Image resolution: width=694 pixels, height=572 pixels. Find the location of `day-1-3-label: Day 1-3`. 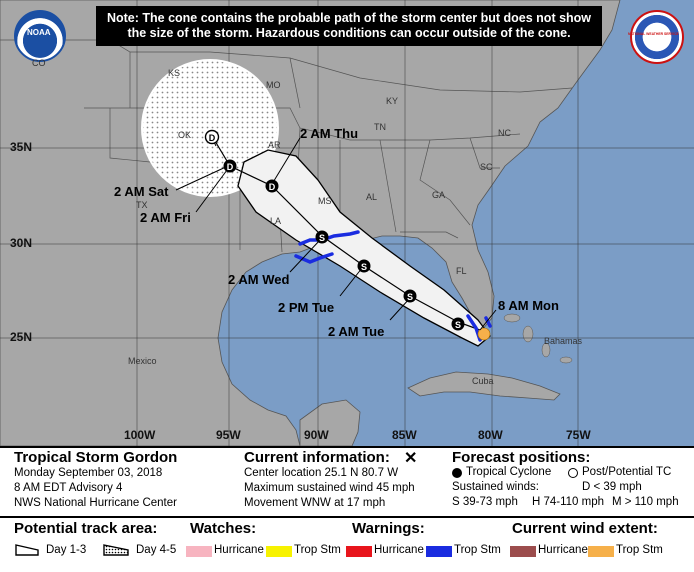

day-1-3-label: Day 1-3 is located at coordinates (66, 550).